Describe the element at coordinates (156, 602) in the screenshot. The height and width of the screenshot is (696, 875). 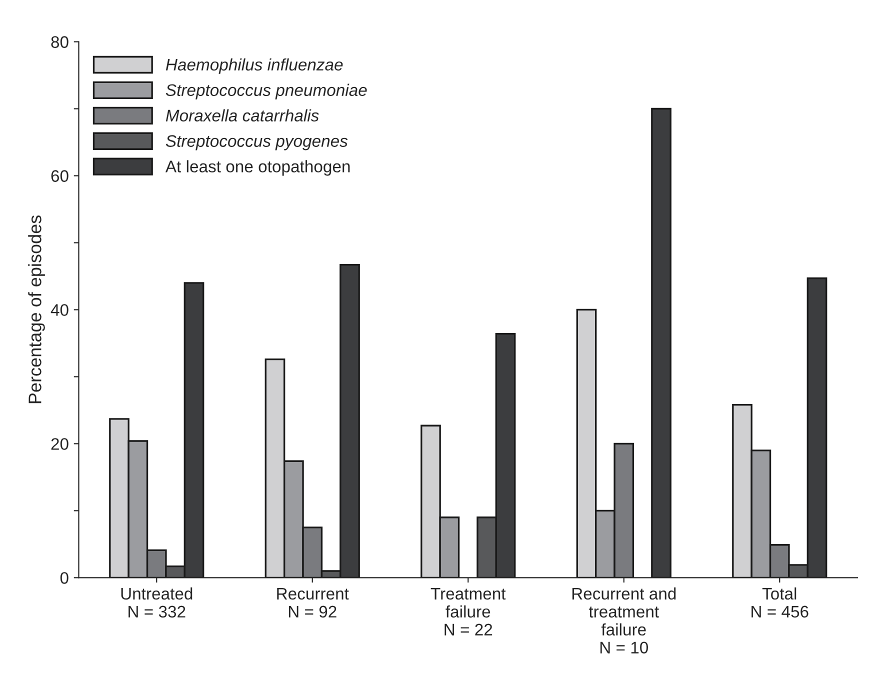
I see `x-tick-label: Untreated N = 332` at that location.